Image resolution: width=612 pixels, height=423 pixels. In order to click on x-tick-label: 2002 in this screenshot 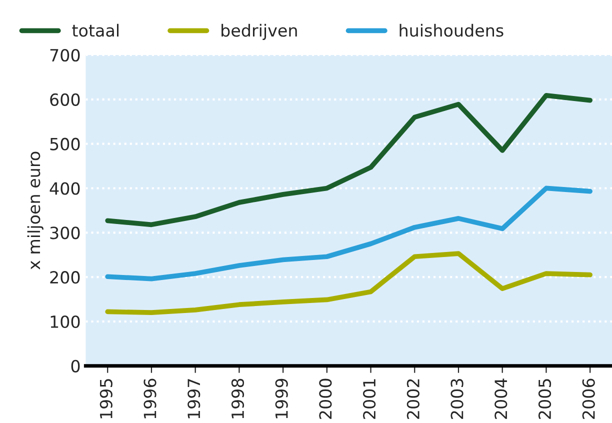, I will do `click(413, 399)`.